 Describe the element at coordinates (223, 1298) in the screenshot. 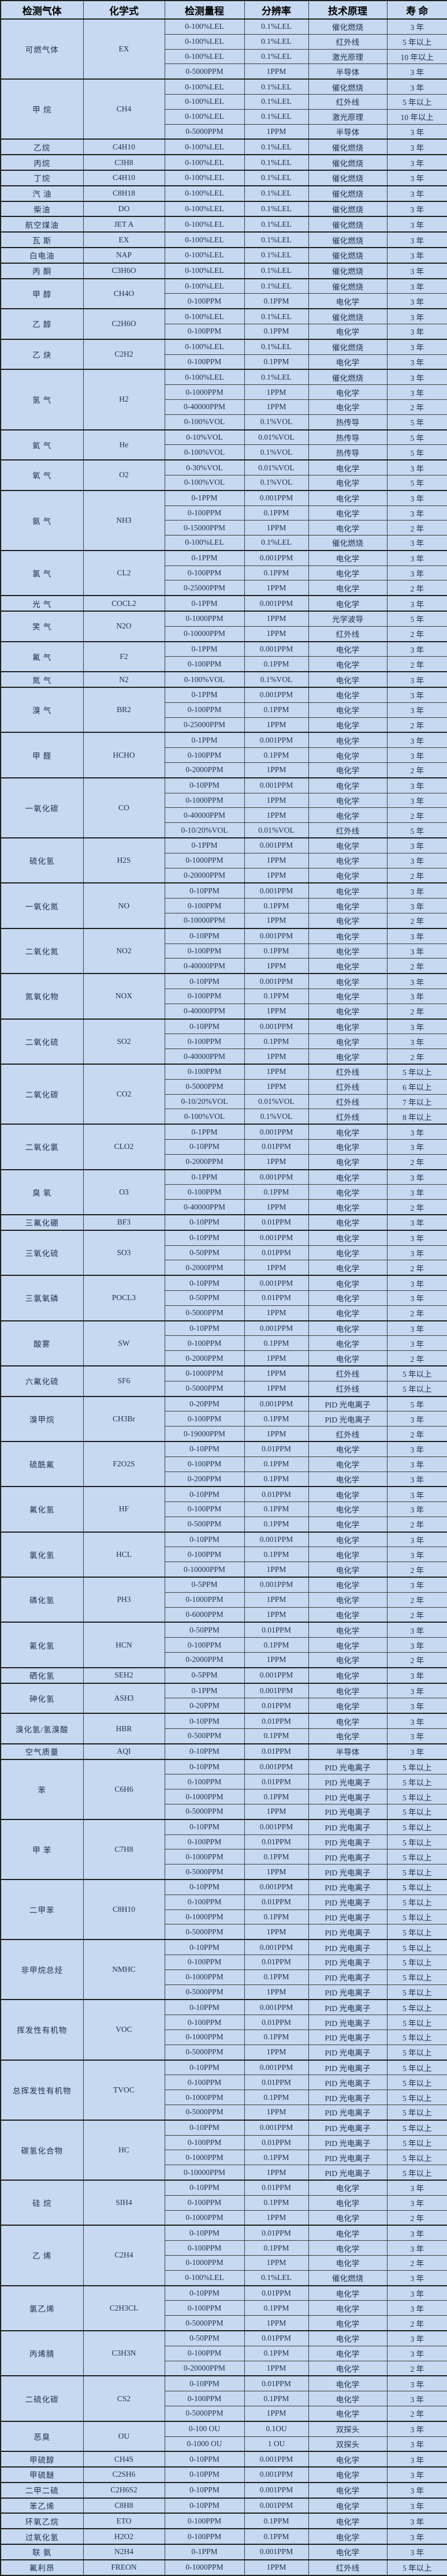

I see `table-row: 三氯氧磷 POCL3 0-10PPM 0.001PPM 电化学 3 年` at that location.